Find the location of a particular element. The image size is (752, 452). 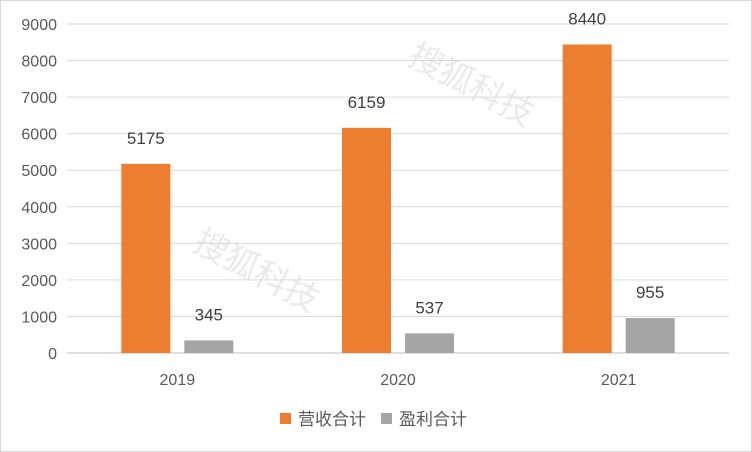

x-tick-label: 2021 is located at coordinates (619, 380).